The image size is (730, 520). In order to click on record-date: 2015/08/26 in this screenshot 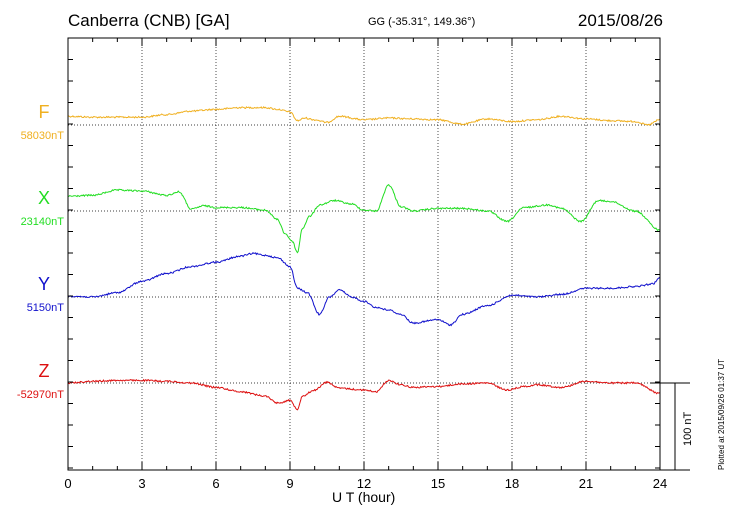, I will do `click(620, 20)`.